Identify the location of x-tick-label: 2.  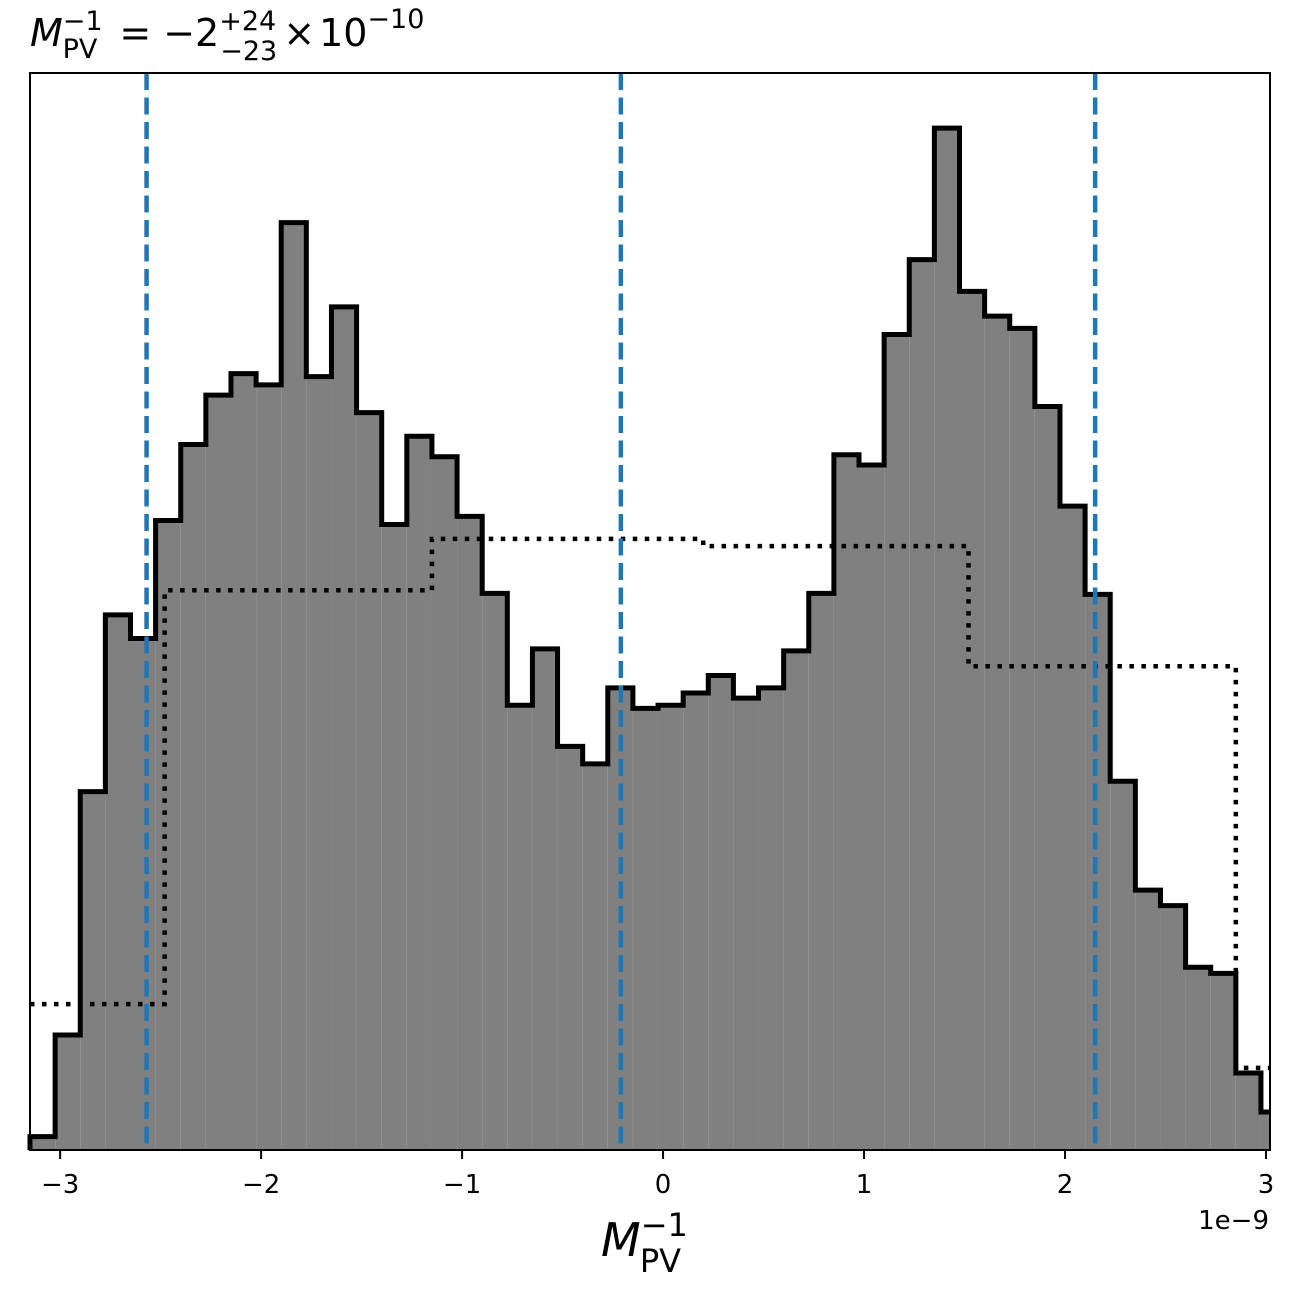
(1065, 1185).